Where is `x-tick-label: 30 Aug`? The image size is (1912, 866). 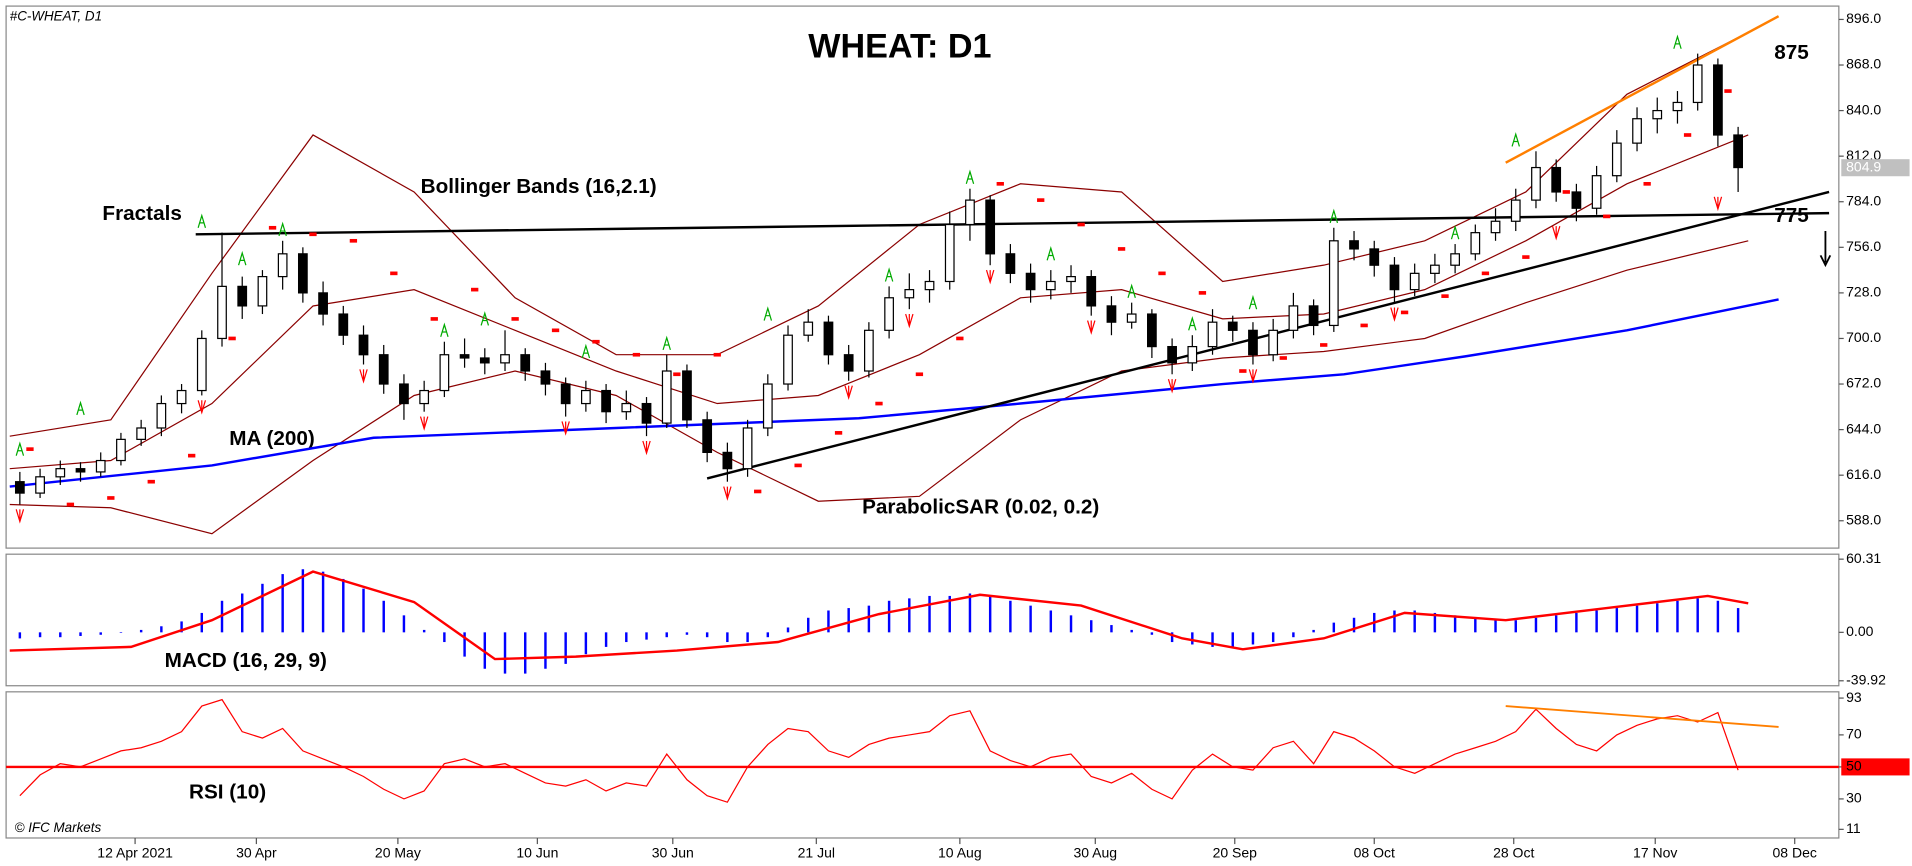 x-tick-label: 30 Aug is located at coordinates (1095, 853).